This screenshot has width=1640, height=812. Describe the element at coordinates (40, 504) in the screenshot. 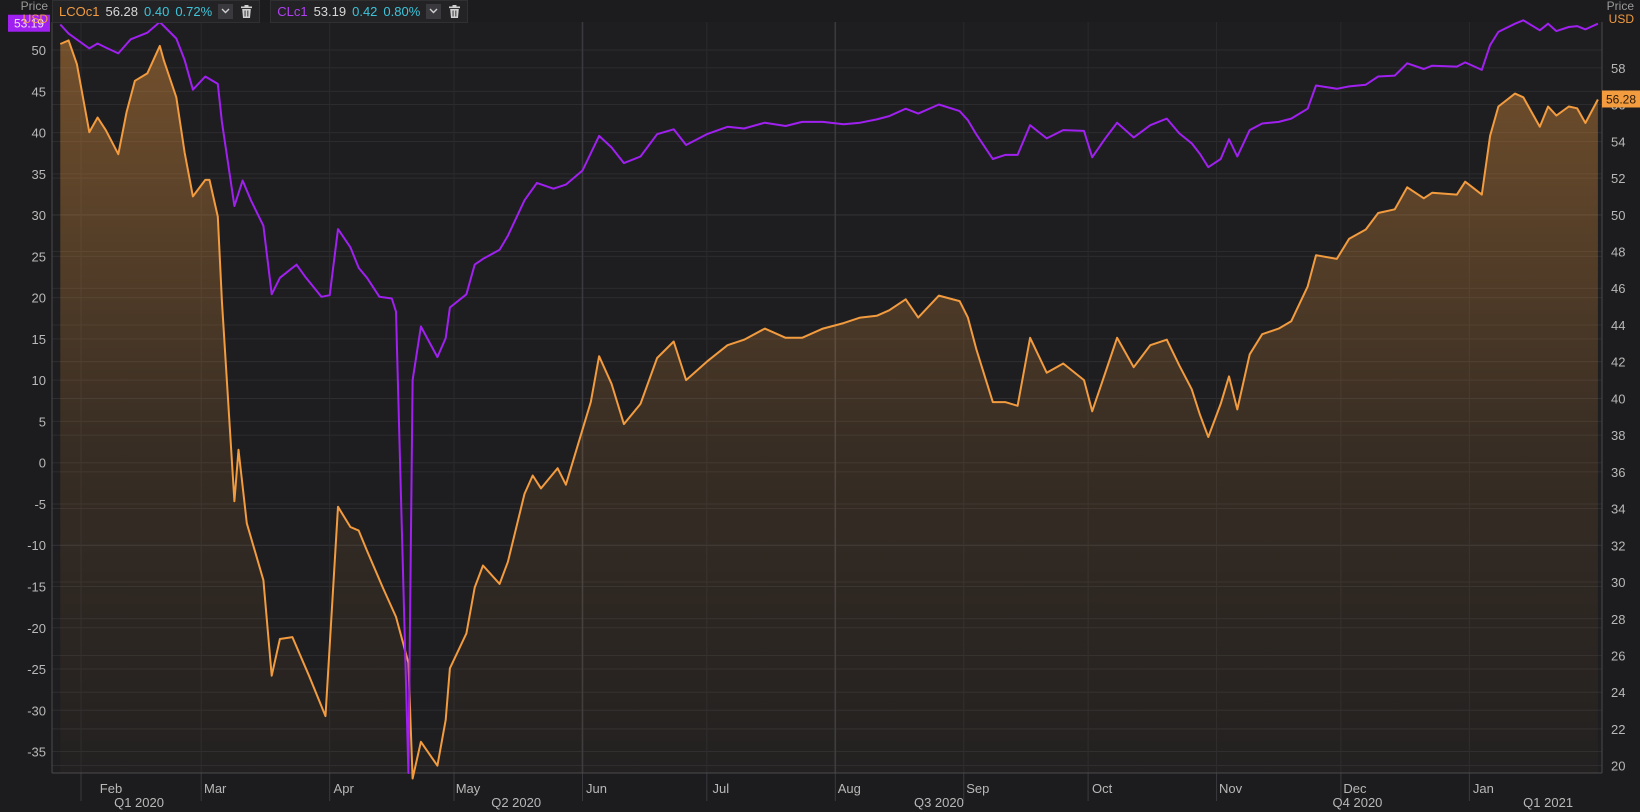

I see `left-y-tick-label: -5` at that location.